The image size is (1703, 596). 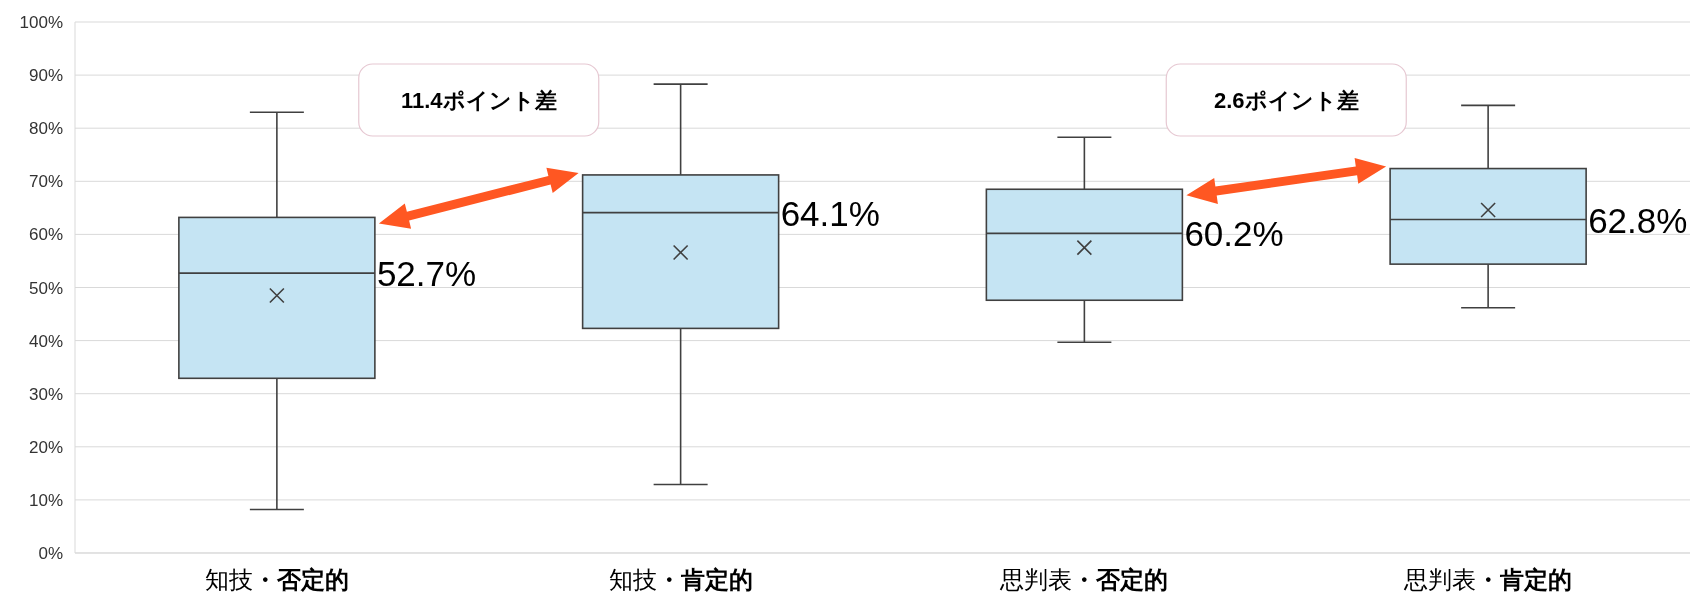 What do you see at coordinates (45, 394) in the screenshot?
I see `y-tick-label: 30%` at bounding box center [45, 394].